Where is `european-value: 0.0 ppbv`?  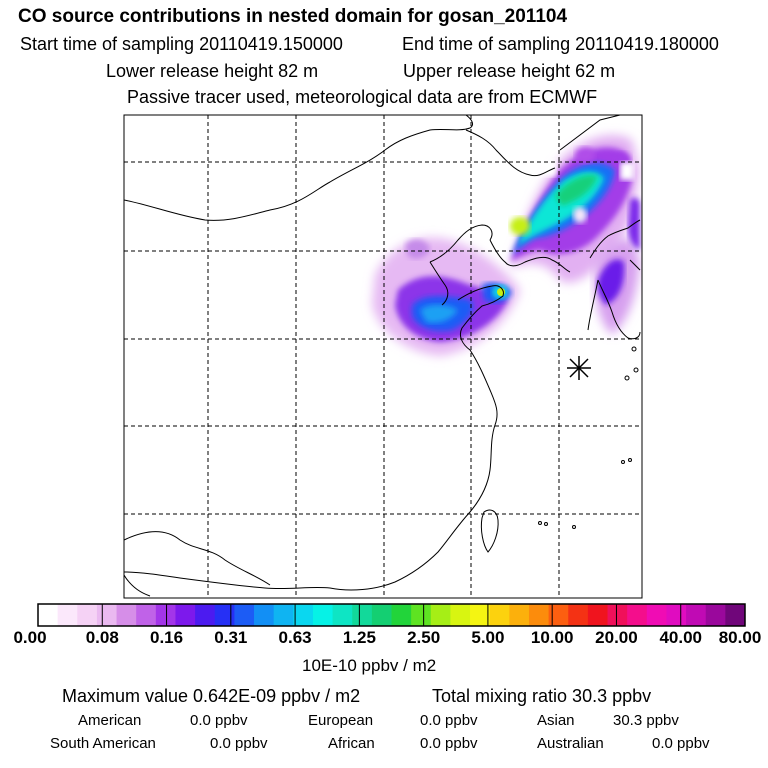
european-value: 0.0 ppbv is located at coordinates (449, 720).